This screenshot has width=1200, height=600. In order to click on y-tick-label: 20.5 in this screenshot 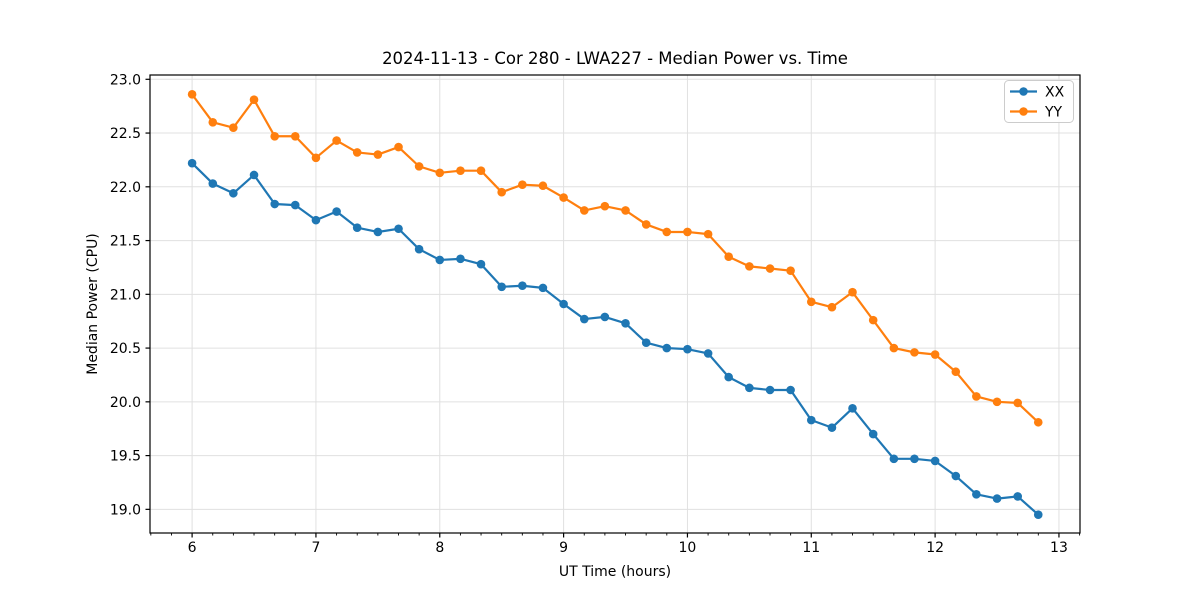, I will do `click(125, 349)`.